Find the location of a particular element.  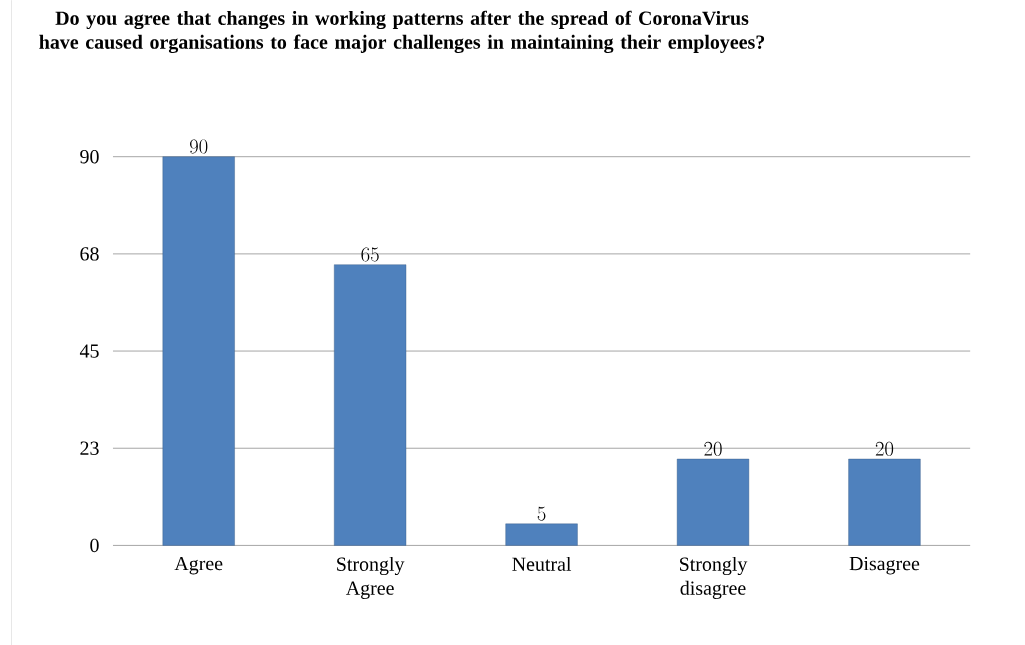

data-label: 5 is located at coordinates (541, 513).